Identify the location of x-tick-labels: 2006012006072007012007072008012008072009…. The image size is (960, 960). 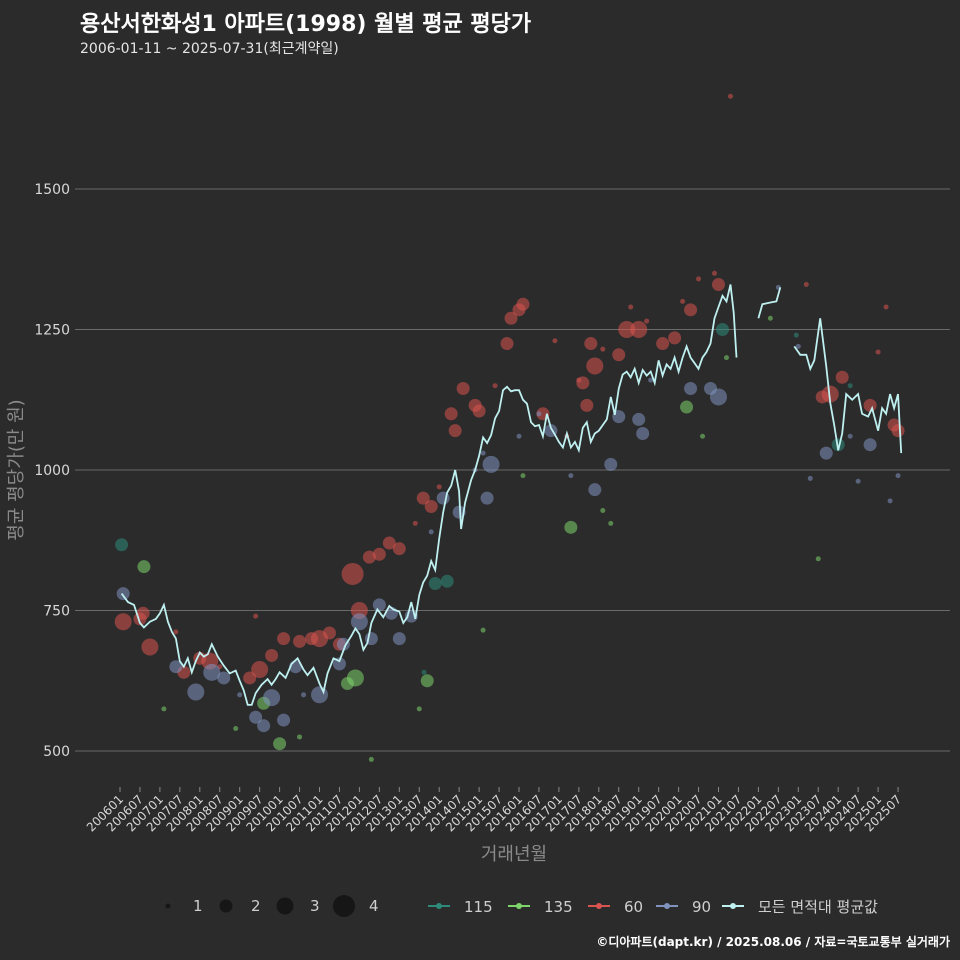
(494, 811).